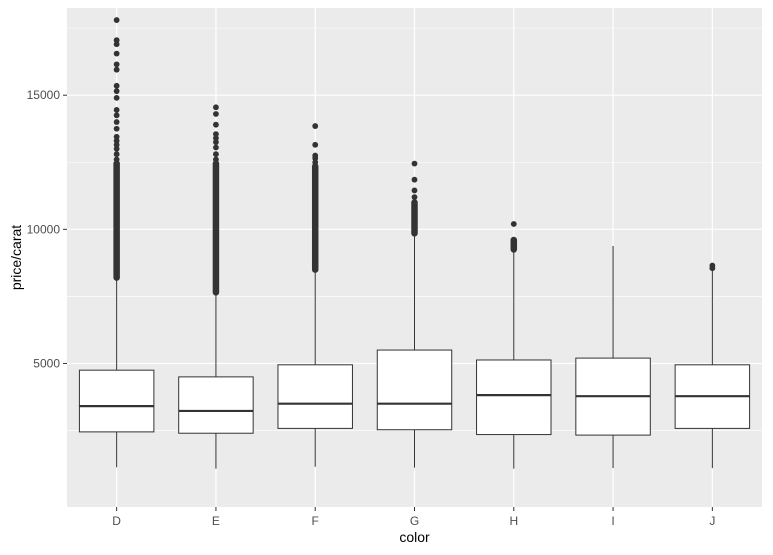 Image resolution: width=773 pixels, height=555 pixels. Describe the element at coordinates (116, 521) in the screenshot. I see `x-tick-label: D` at that location.